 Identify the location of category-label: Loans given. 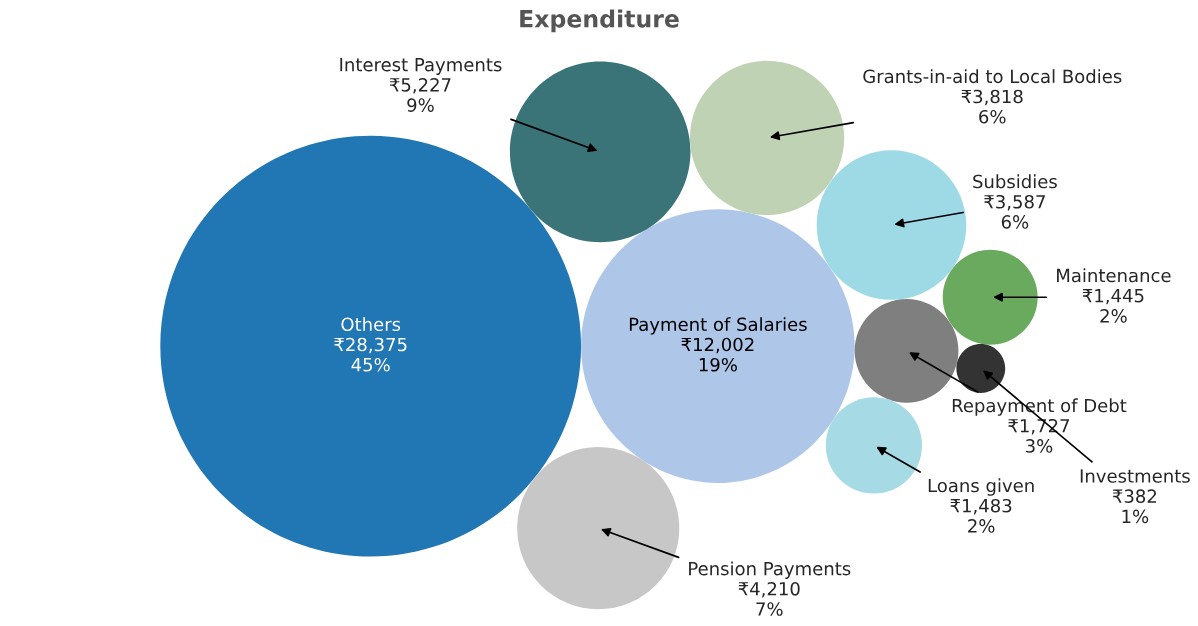
(981, 487).